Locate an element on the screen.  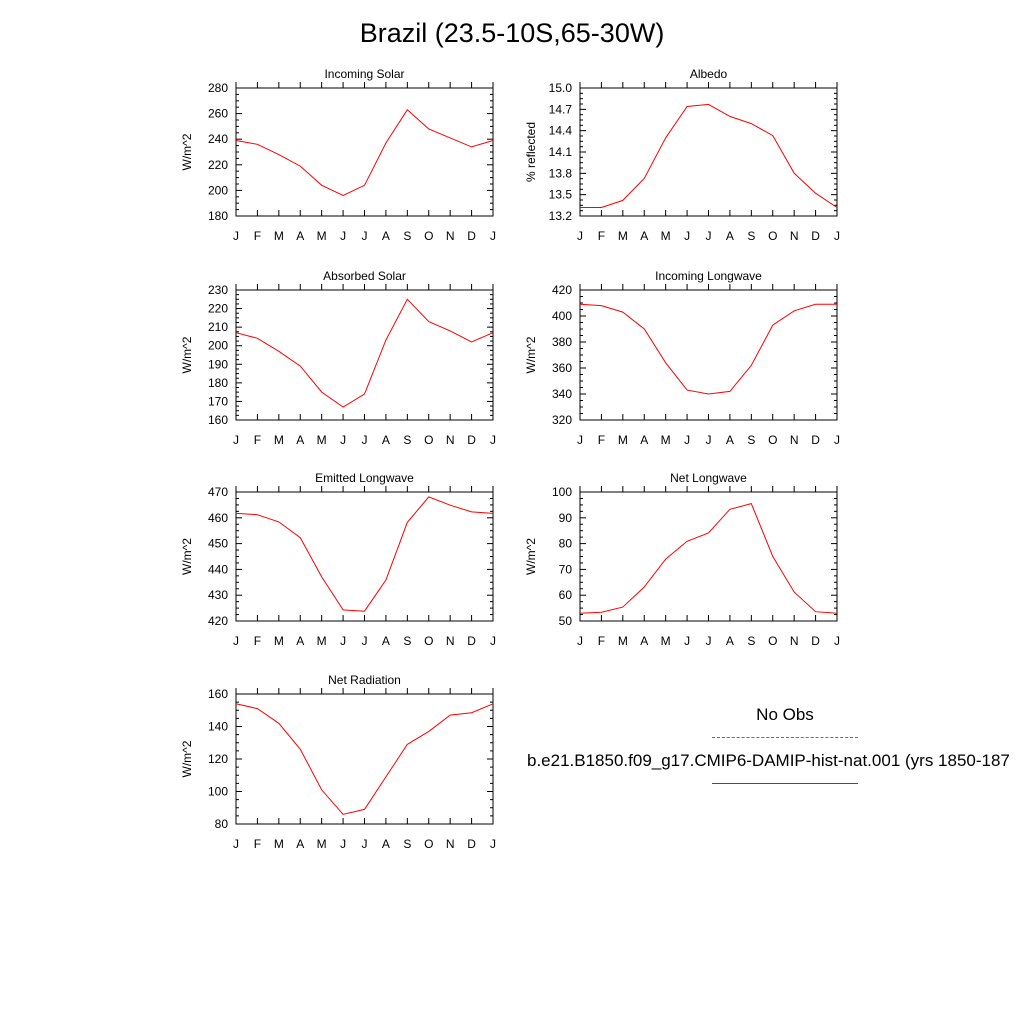
panel-7-xtick-label: J is located at coordinates (343, 844).